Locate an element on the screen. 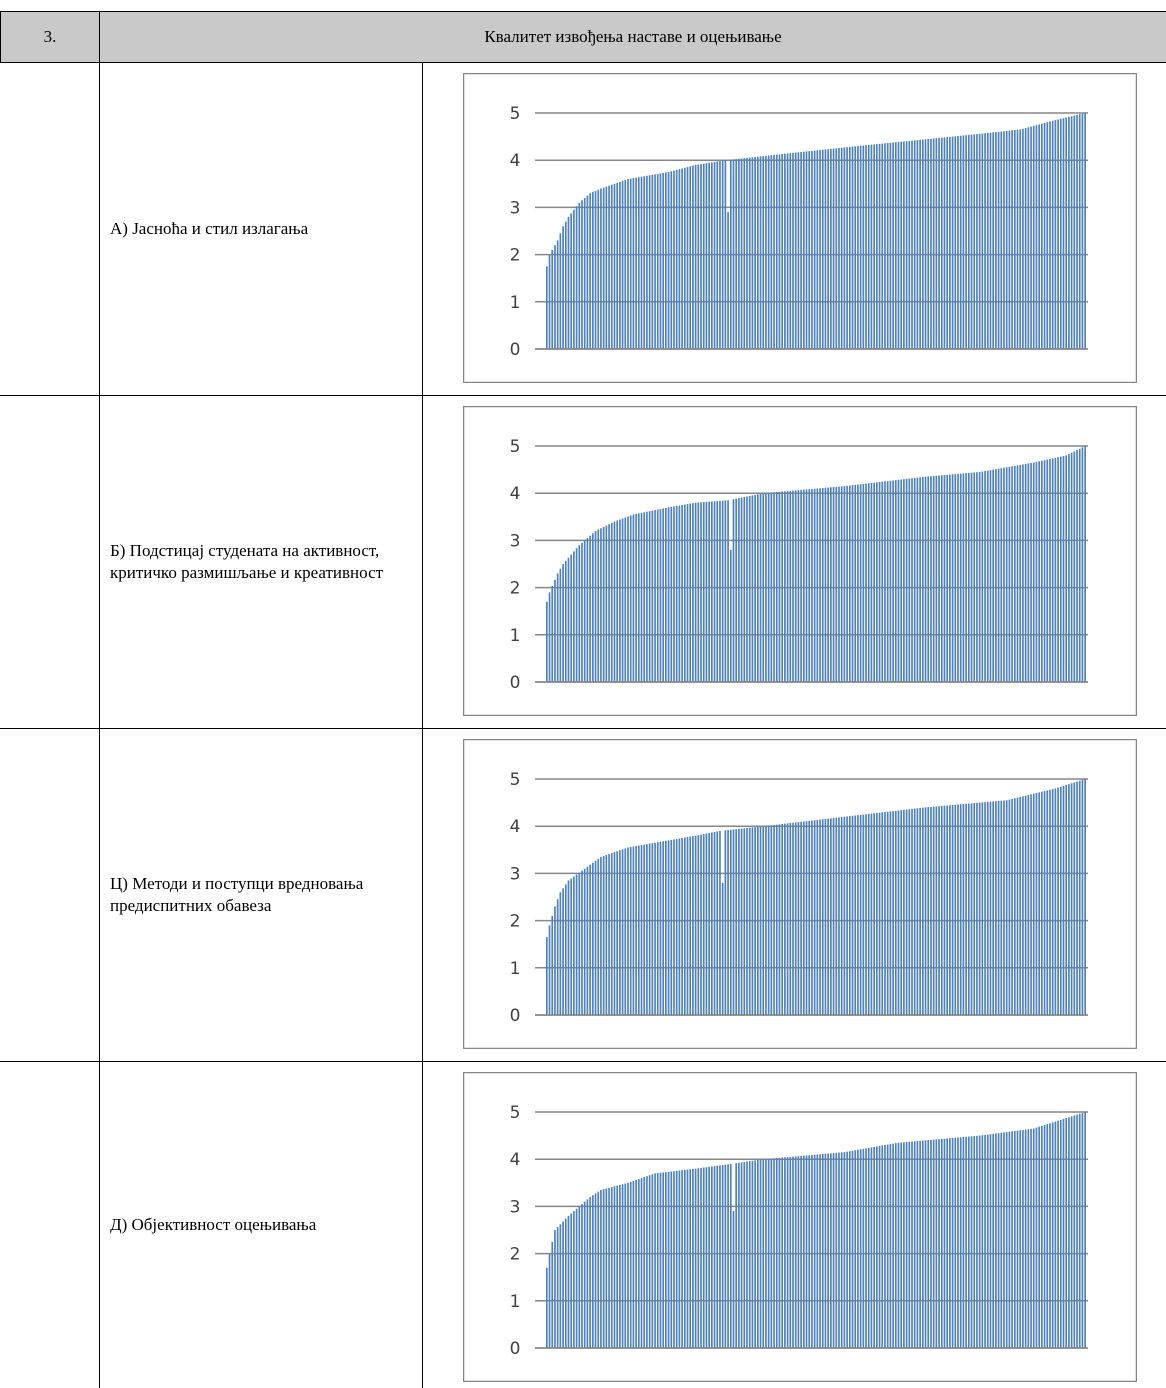 This screenshot has height=1388, width=1166. y-tick-label: 4 is located at coordinates (515, 1160).